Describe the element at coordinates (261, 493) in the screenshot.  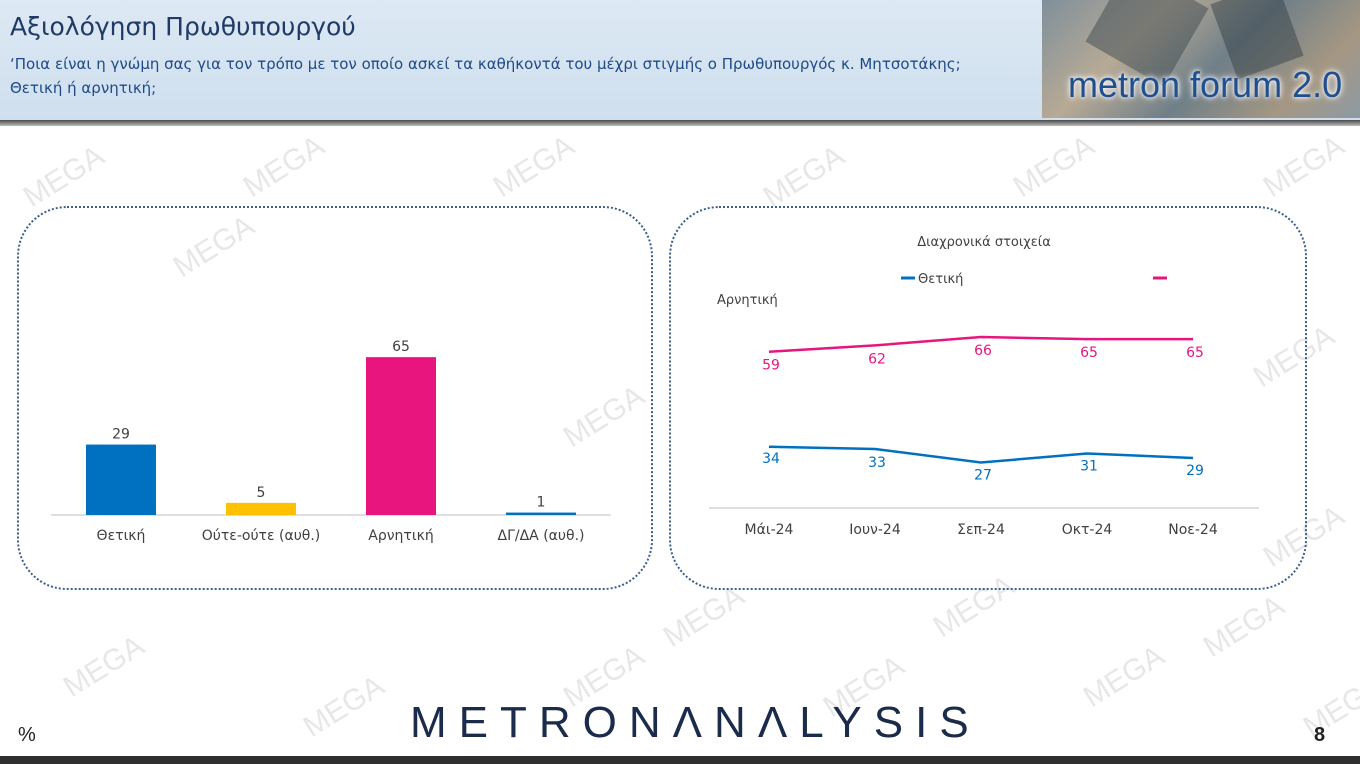
I see `data-label: 5` at that location.